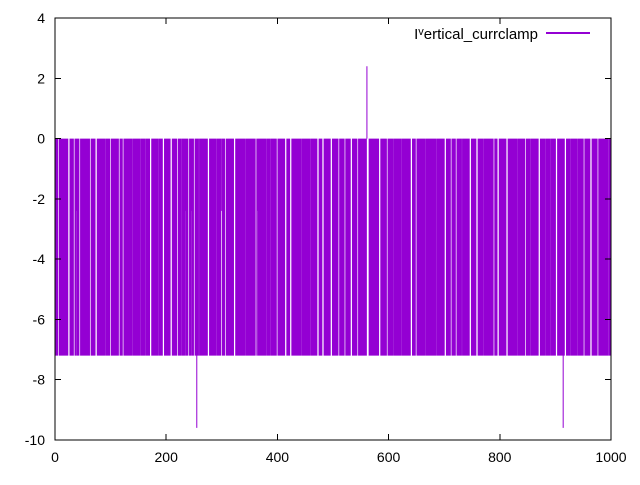 The width and height of the screenshot is (640, 485). Describe the element at coordinates (480, 34) in the screenshot. I see `legend-label-rest: ertical_currclamp` at that location.